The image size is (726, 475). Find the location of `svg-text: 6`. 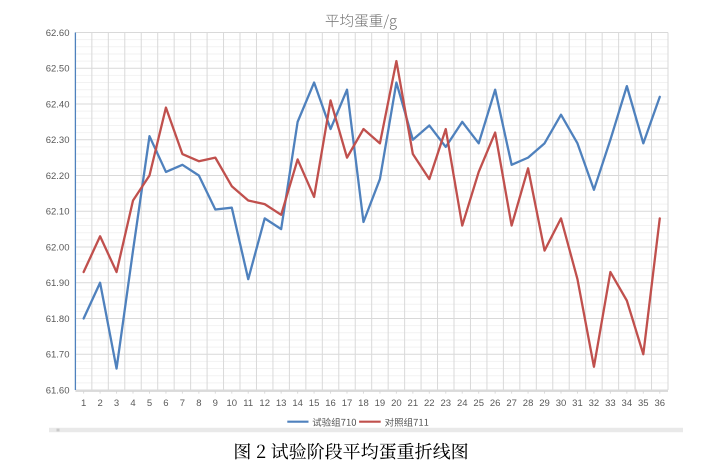

svg-text: 6 is located at coordinates (165, 403).